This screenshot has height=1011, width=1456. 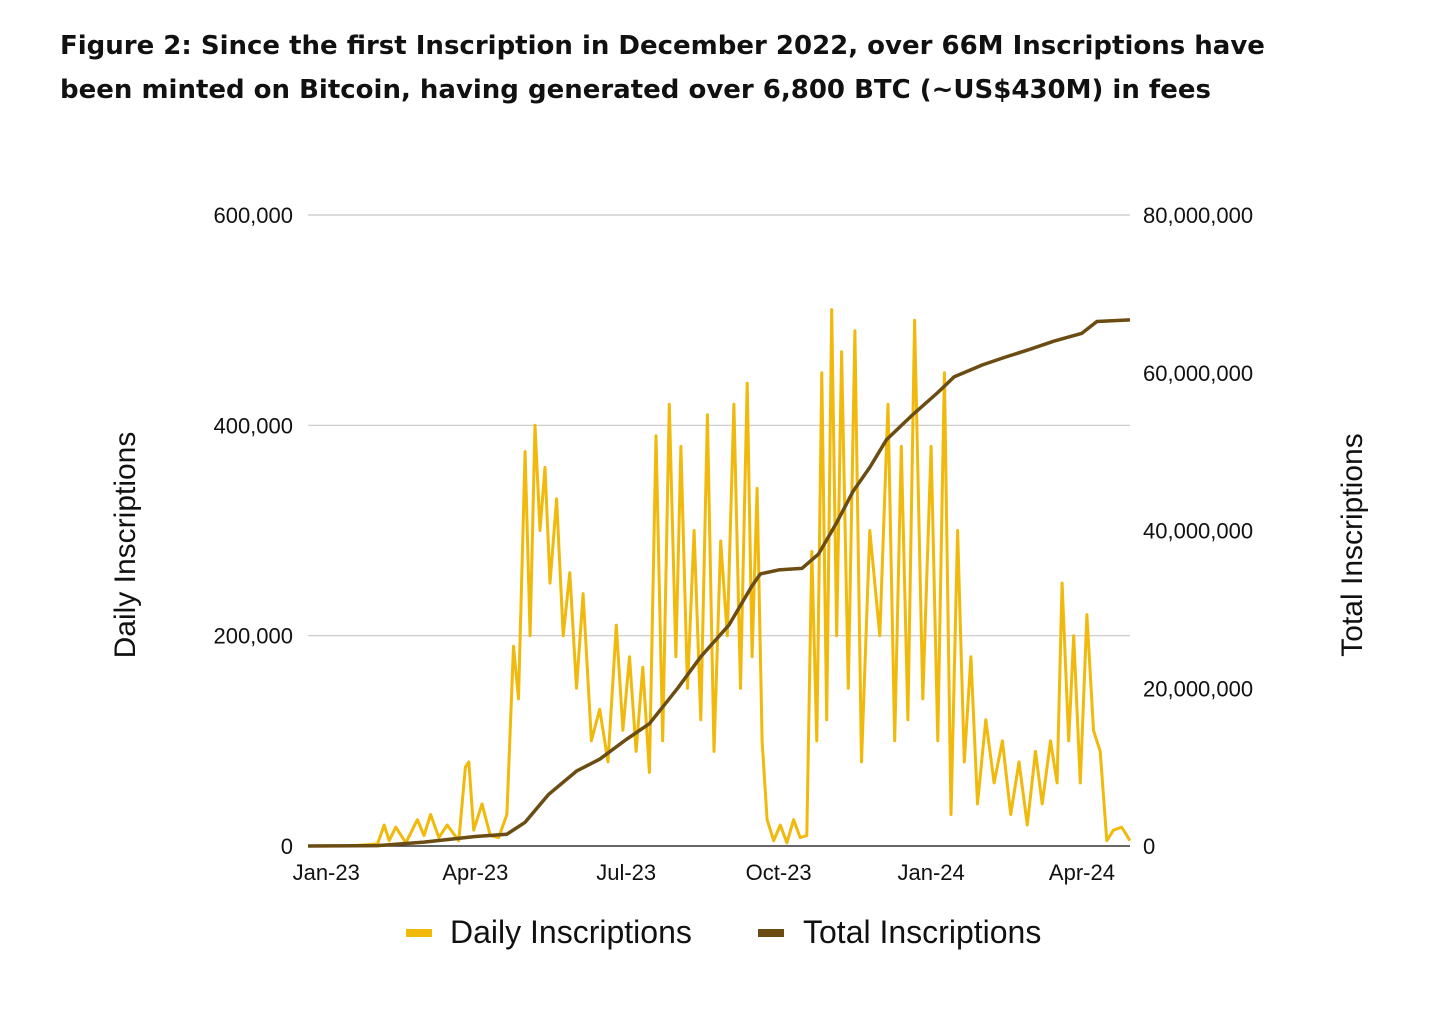 I want to click on right-axis-title: Total Inscriptions, so click(x=1352, y=544).